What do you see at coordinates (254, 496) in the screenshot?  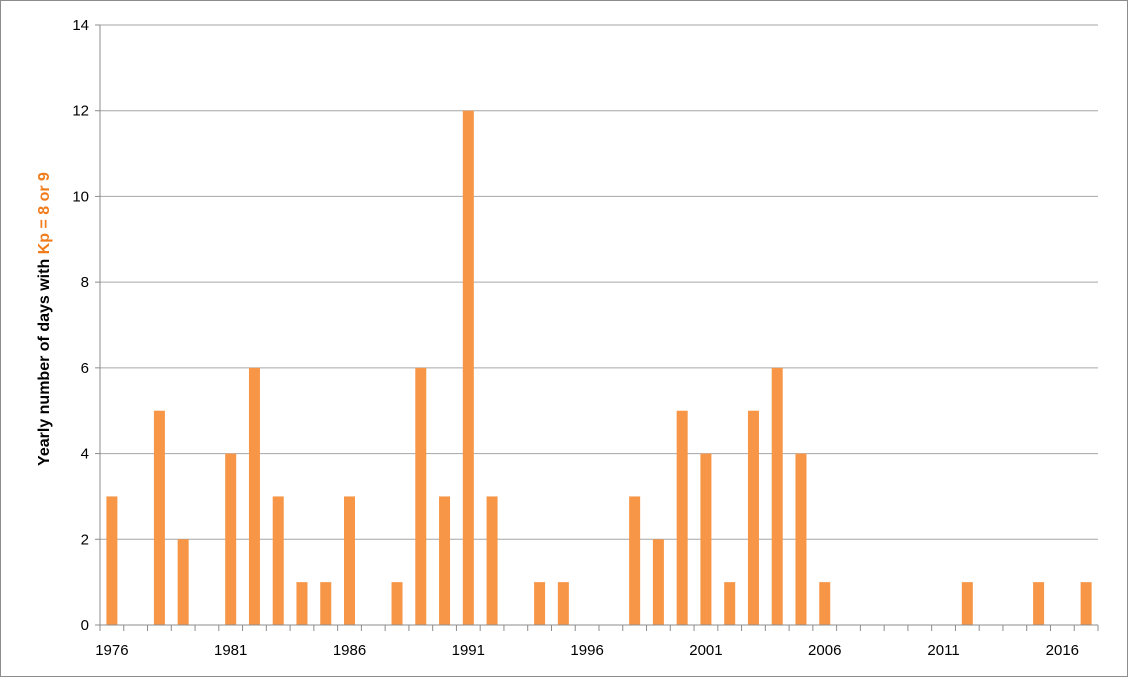 I see `bar-1982` at bounding box center [254, 496].